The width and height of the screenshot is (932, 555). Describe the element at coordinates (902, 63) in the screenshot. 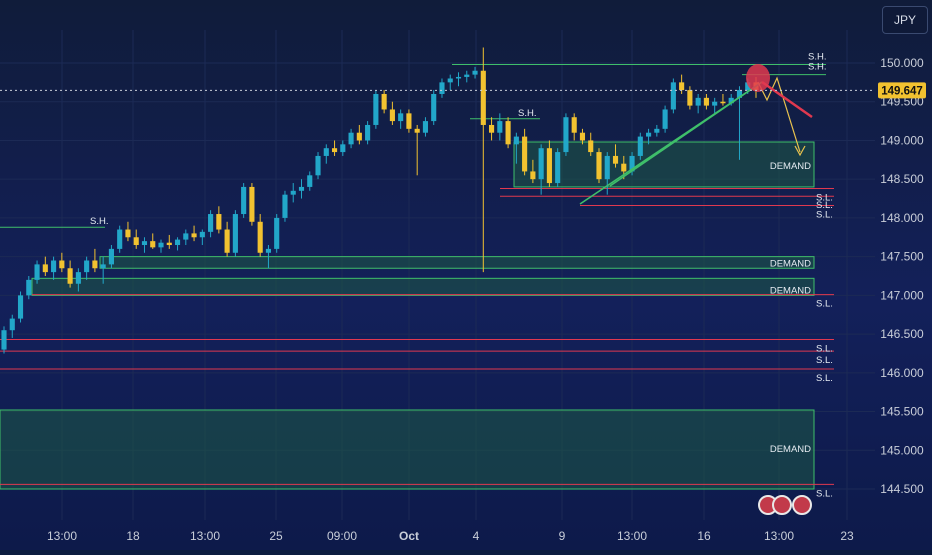

I see `price-tick-label: 150.000` at that location.